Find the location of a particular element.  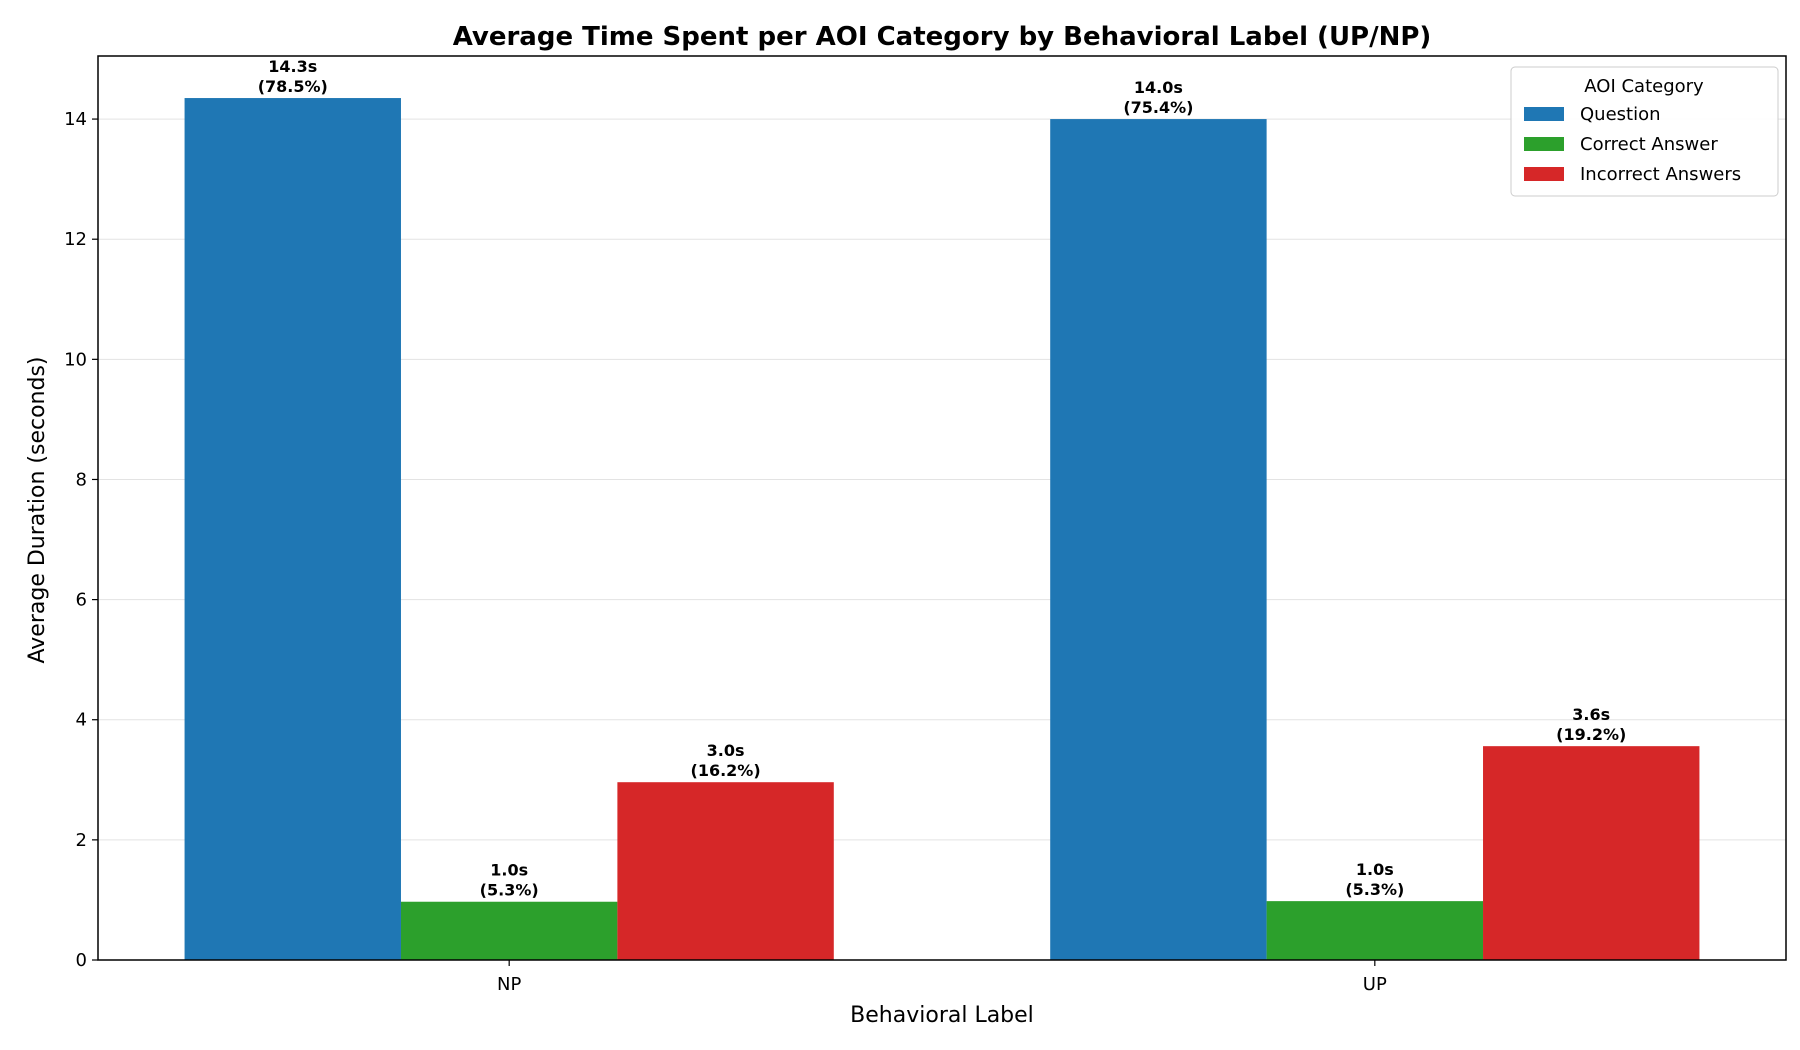

data-label-value: 14.0s is located at coordinates (1158, 87).